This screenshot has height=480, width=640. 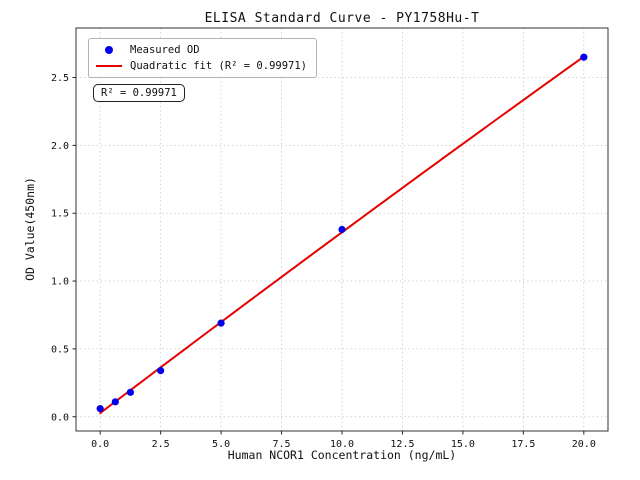 What do you see at coordinates (60, 349) in the screenshot?
I see `y-tick-label: 0.5` at bounding box center [60, 349].